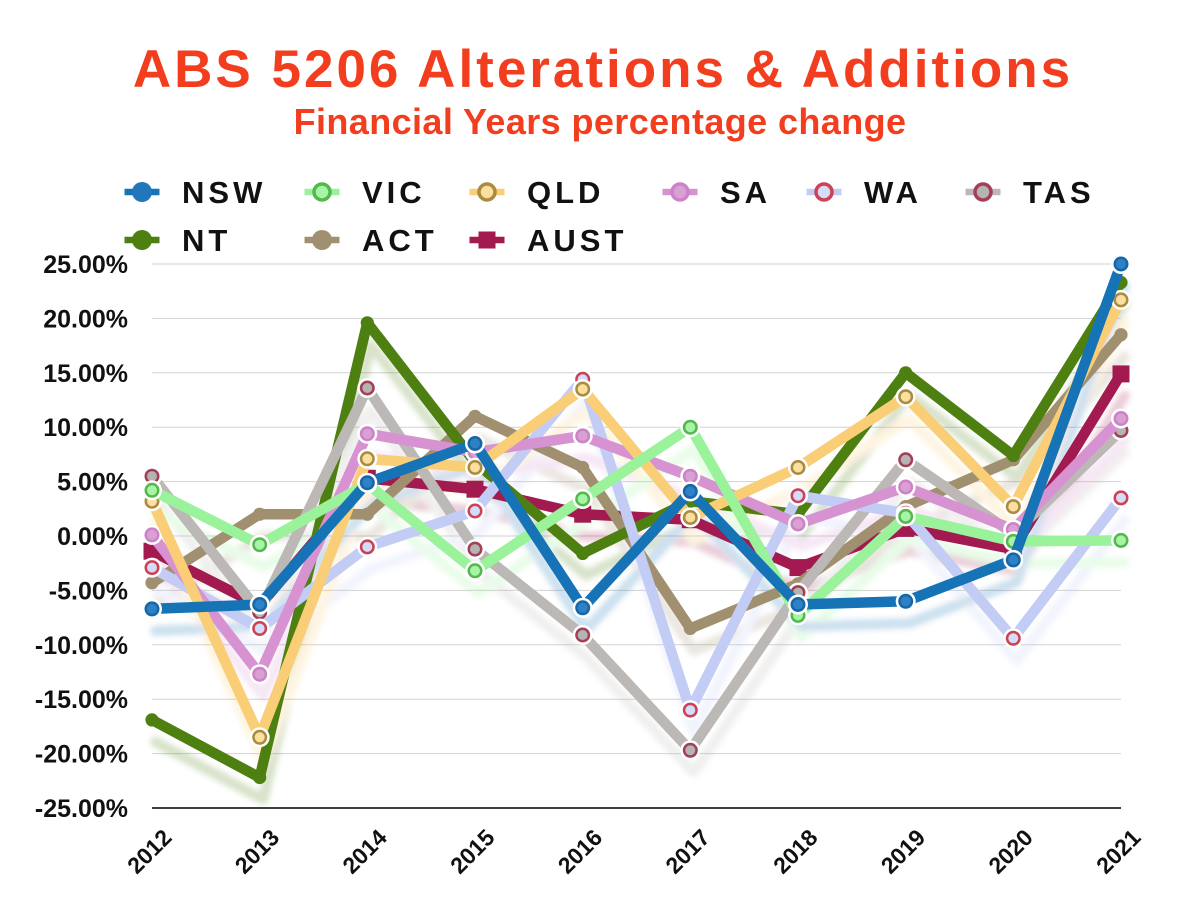 This screenshot has height=905, width=1200. What do you see at coordinates (600, 121) in the screenshot?
I see `svg-text:Financial Years percentage cha: Financial Years percentage change` at bounding box center [600, 121].